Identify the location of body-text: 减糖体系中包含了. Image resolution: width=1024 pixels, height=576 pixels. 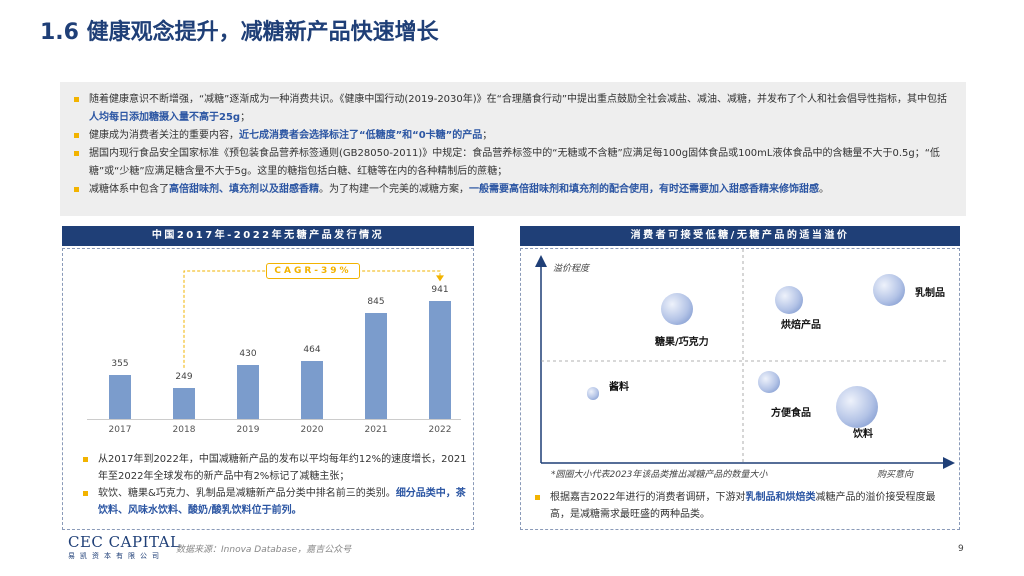
(129, 189).